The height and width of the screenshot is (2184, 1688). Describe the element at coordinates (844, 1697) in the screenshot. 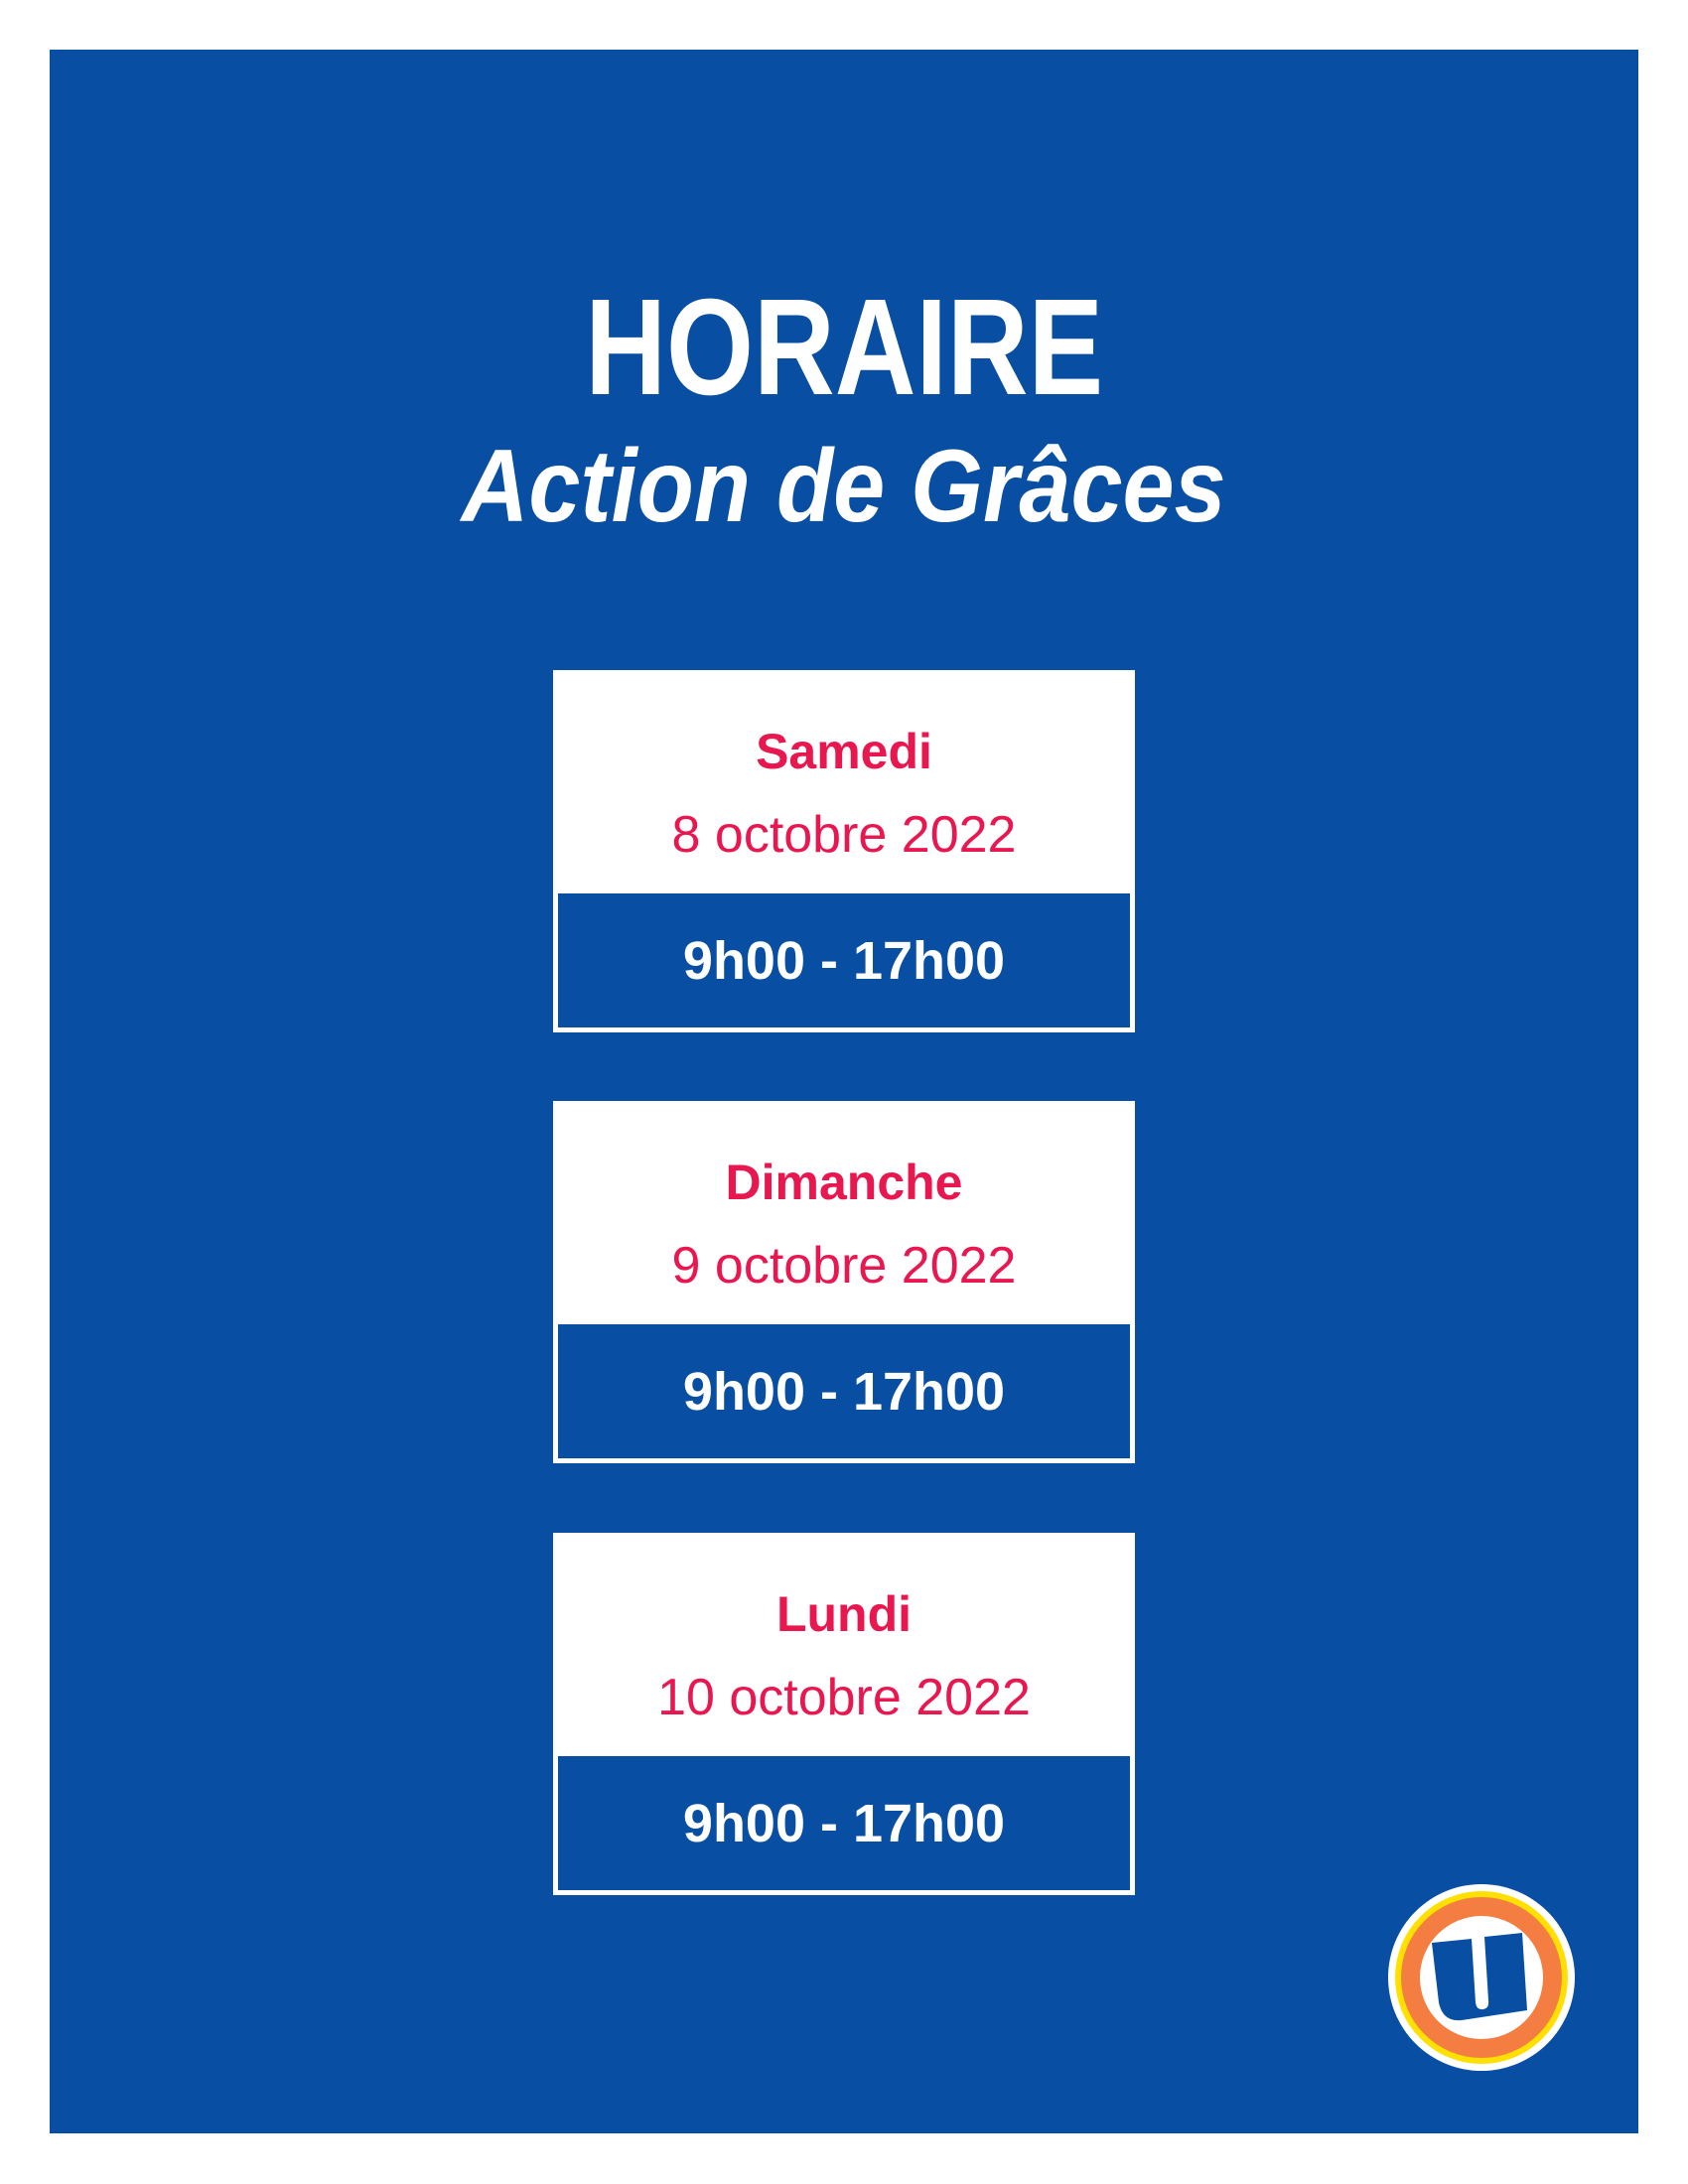

I see `day-date: 10 octobre 2022` at that location.